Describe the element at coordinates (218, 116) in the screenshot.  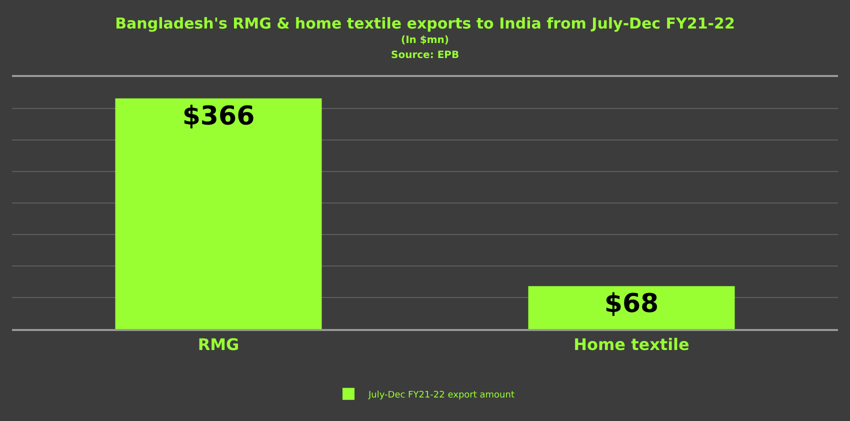
I see `data-label: $366` at that location.